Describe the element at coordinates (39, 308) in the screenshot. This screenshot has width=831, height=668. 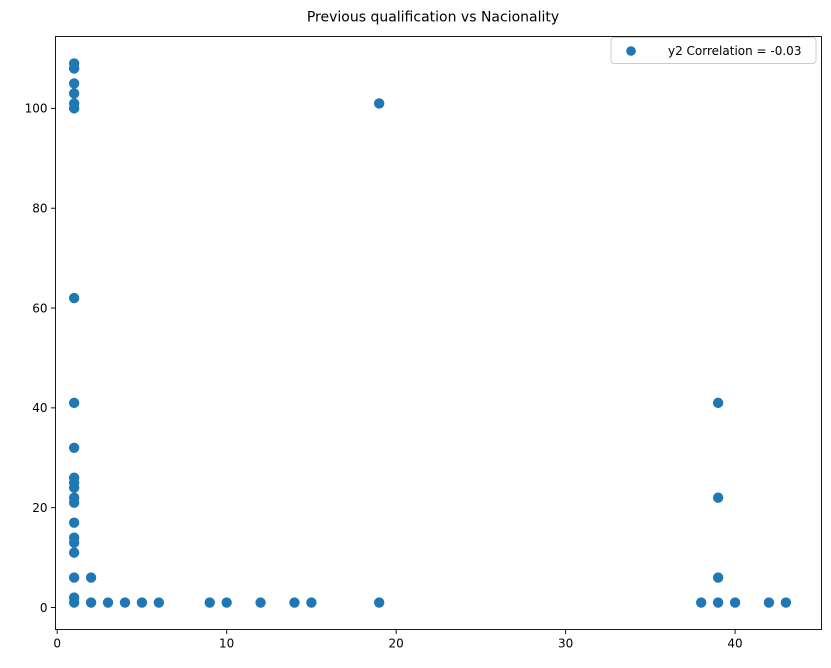
I see `y-tick-label: 60` at that location.